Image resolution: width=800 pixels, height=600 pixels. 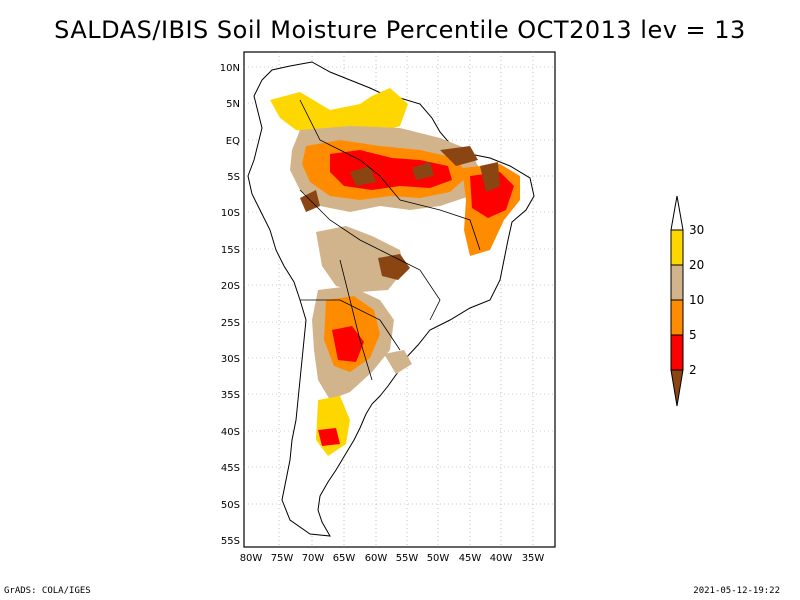 What do you see at coordinates (251, 558) in the screenshot?
I see `lon-label: 80W` at bounding box center [251, 558].